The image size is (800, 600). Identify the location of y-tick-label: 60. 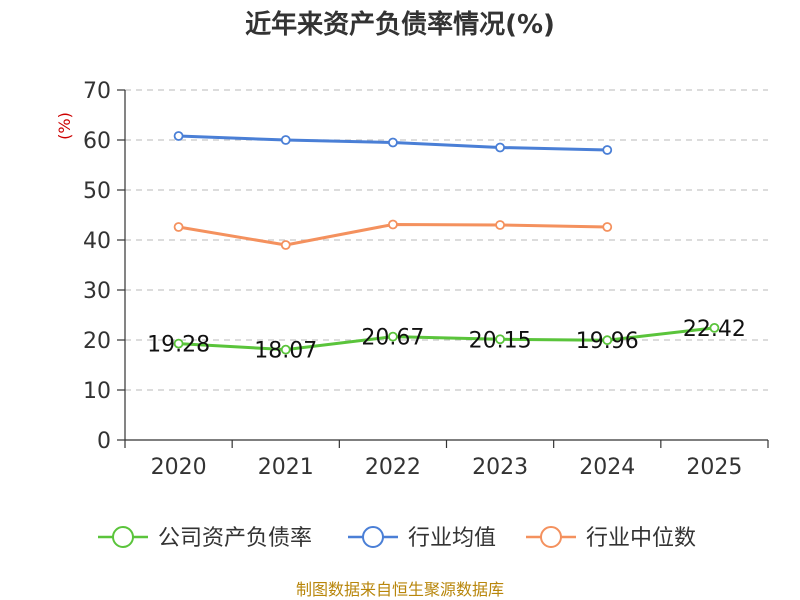
(97, 141).